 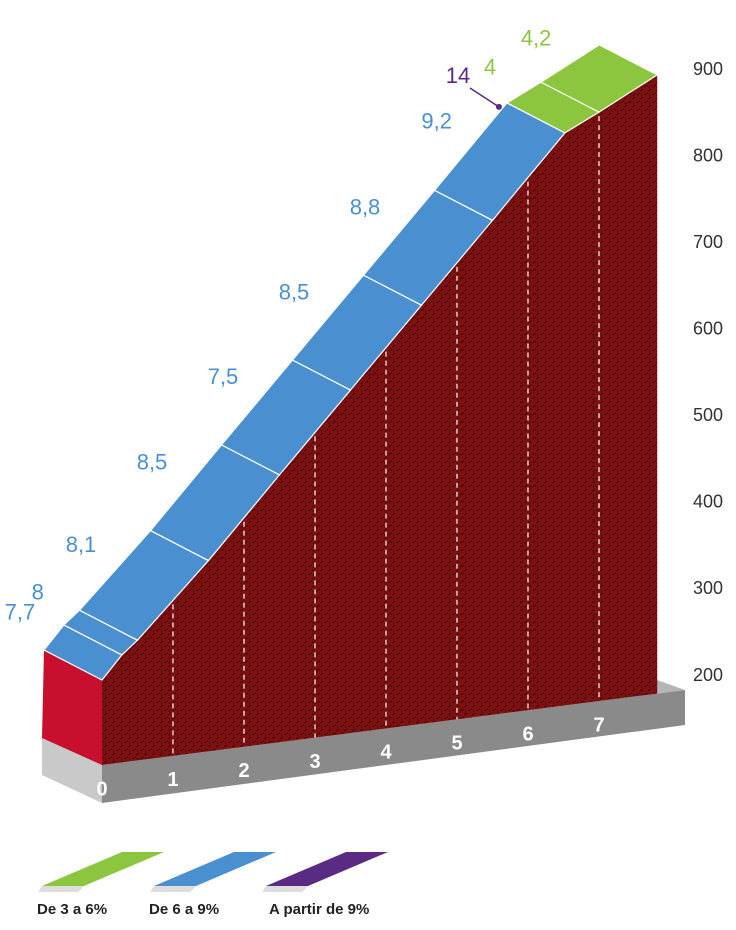 I want to click on annotation: 14, so click(x=458, y=75).